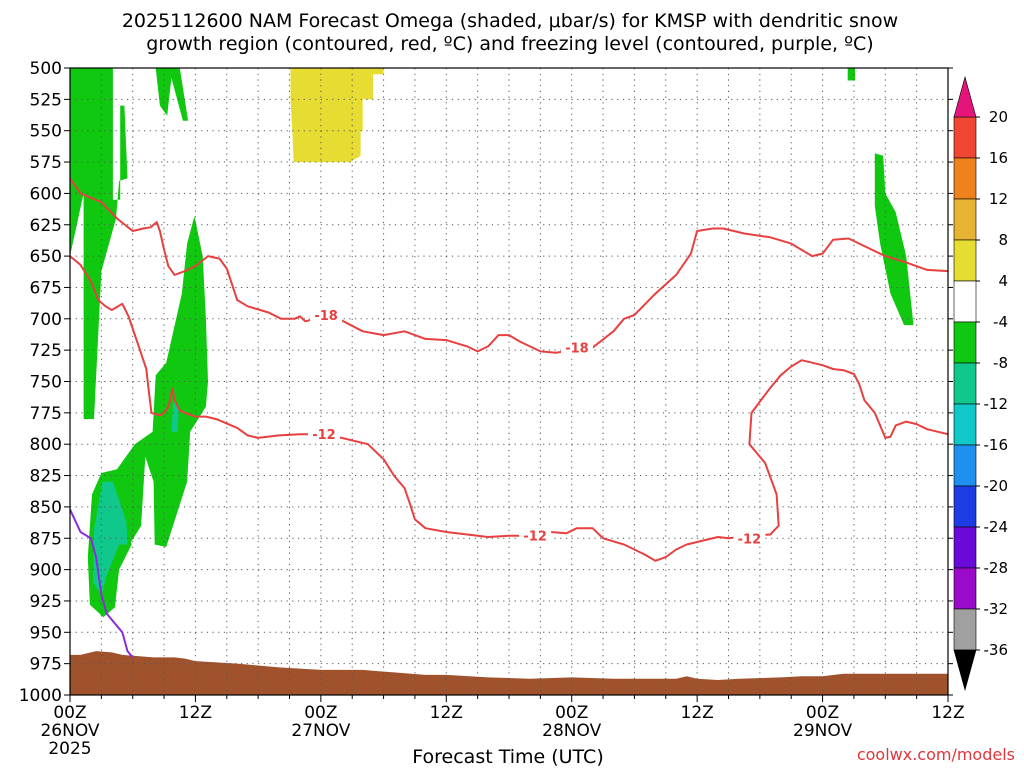  Describe the element at coordinates (507, 757) in the screenshot. I see `x-axis-label: Forecast Time (UTC)` at that location.